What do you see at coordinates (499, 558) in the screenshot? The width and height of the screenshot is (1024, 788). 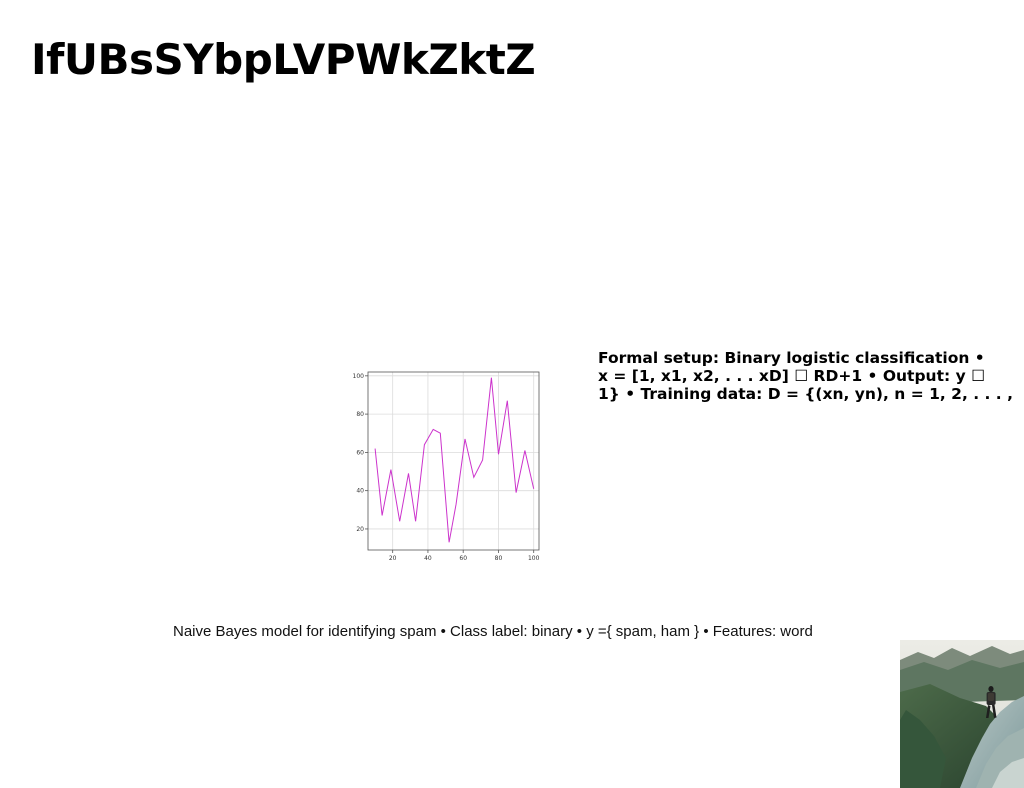 I see `x-tick-label: 80` at bounding box center [499, 558].